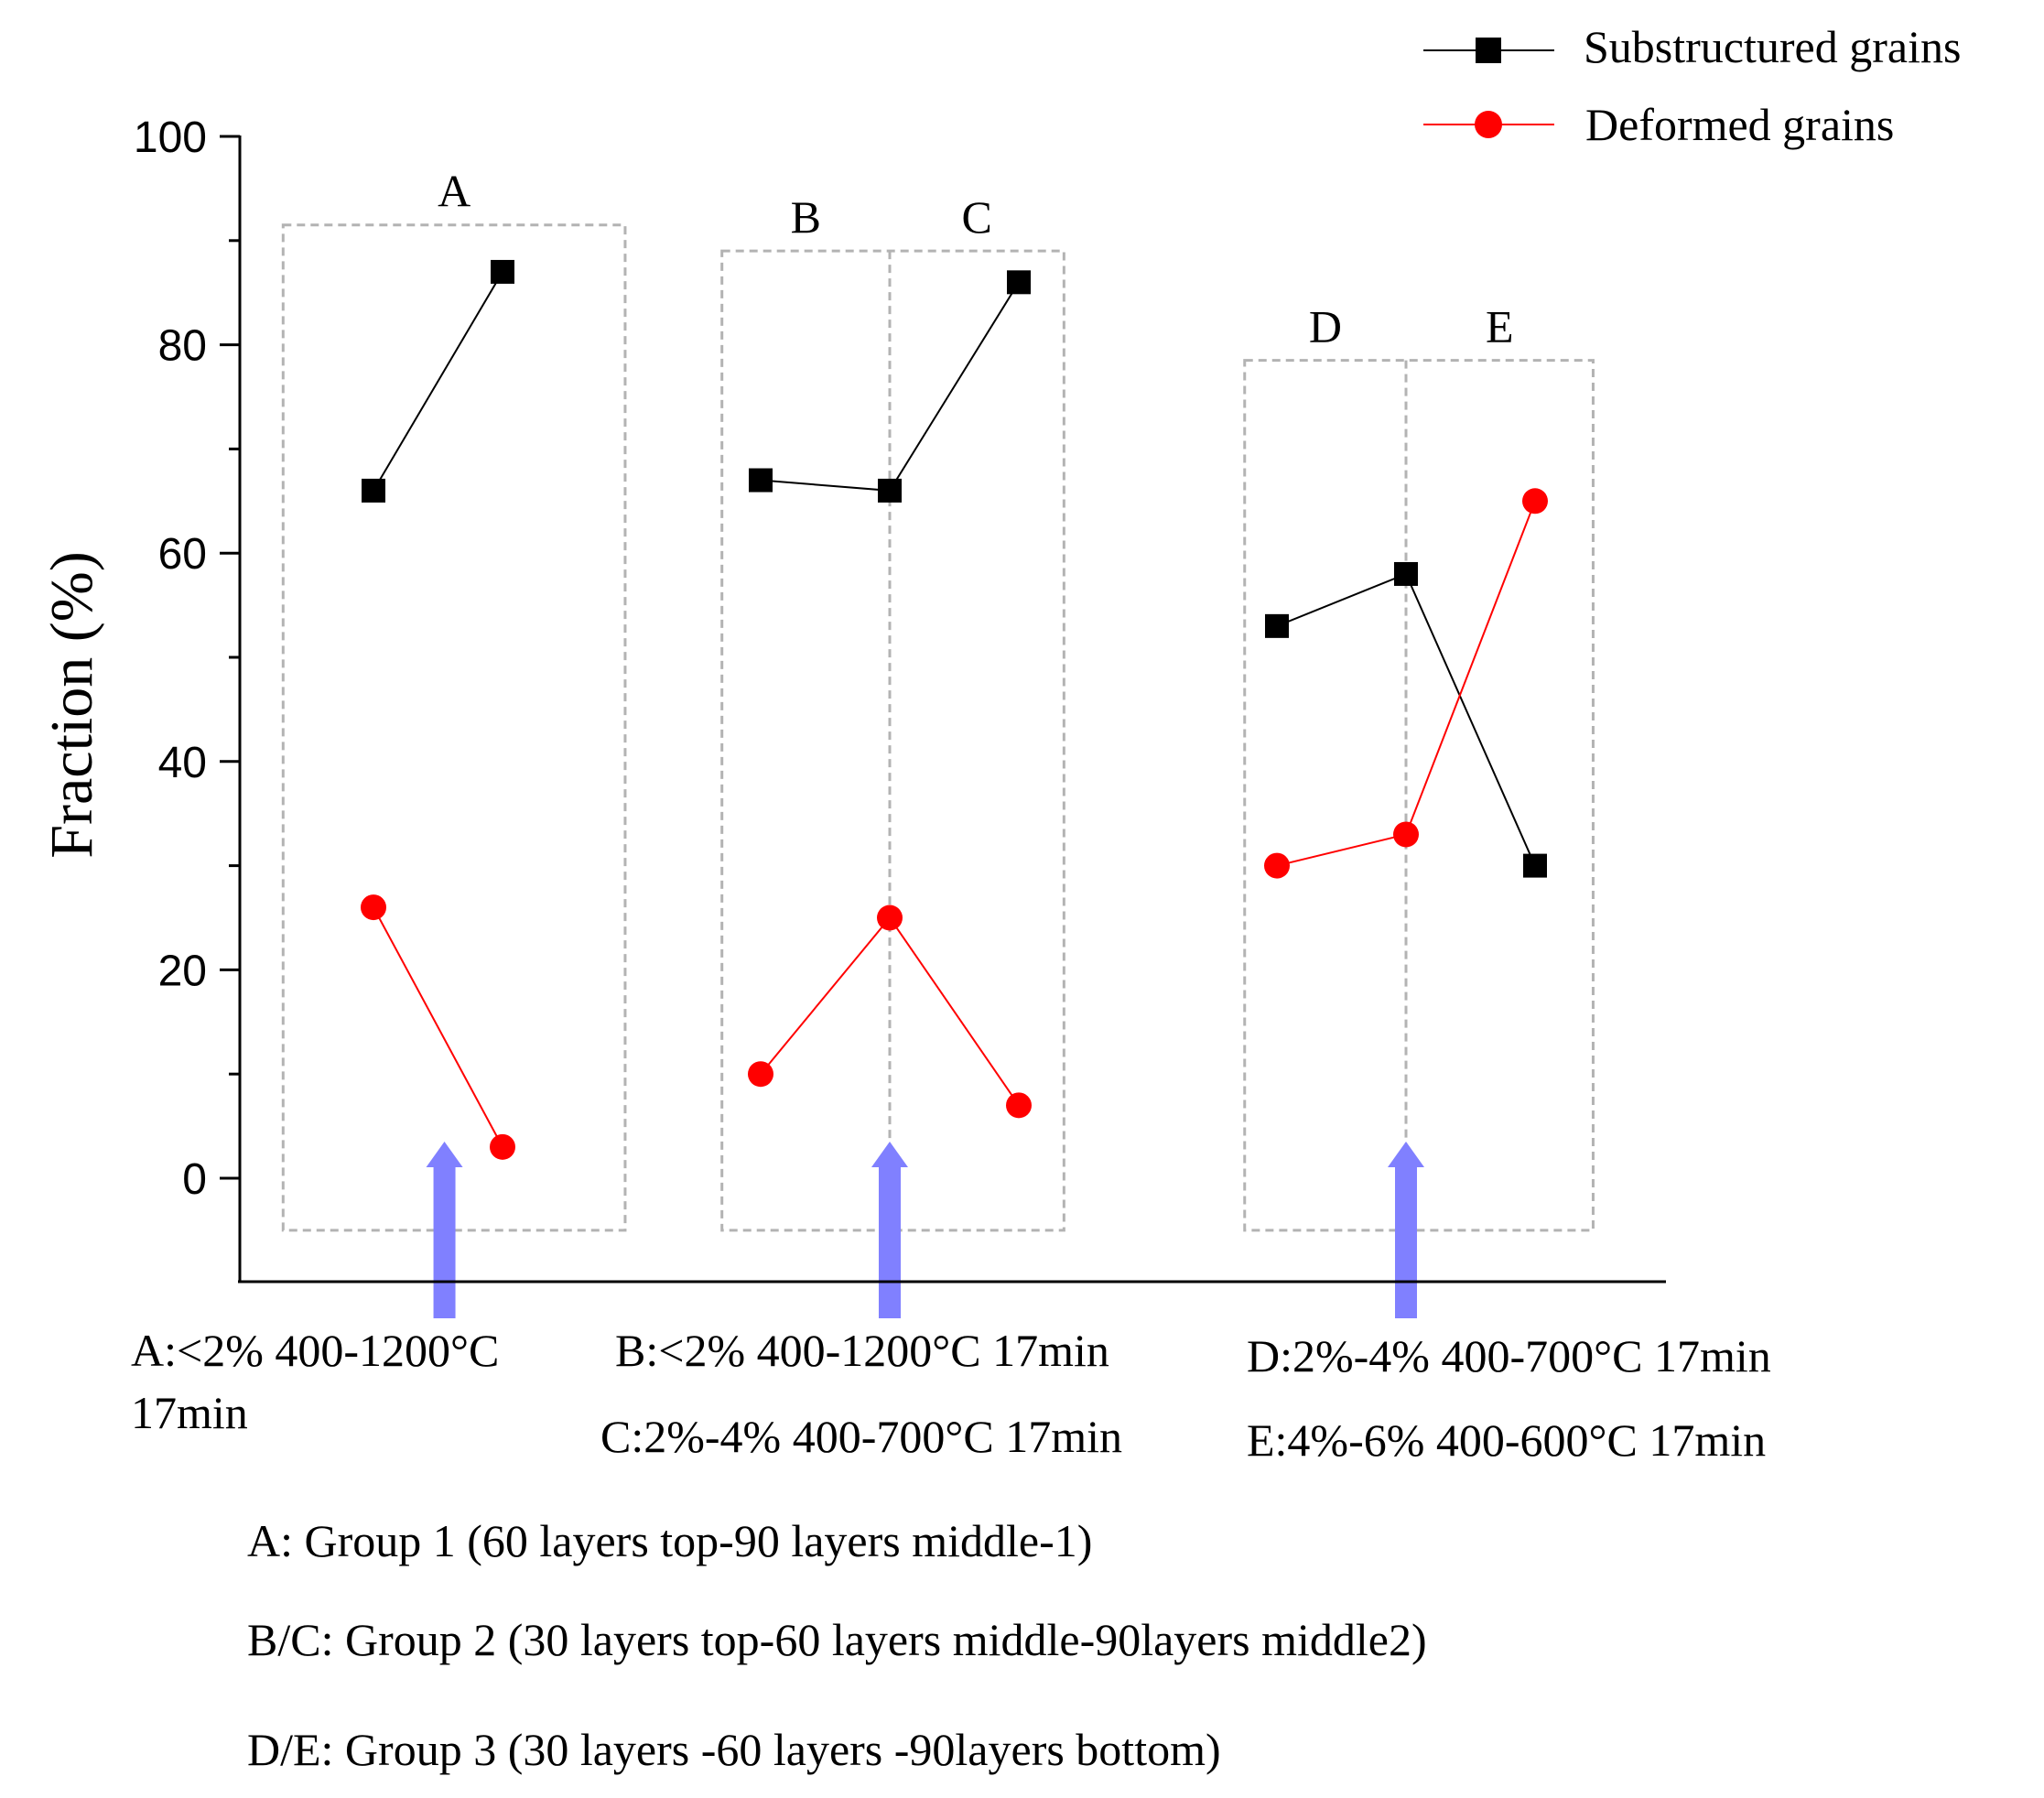 This screenshot has height=1798, width=2044. I want to click on deformed-line-segment, so click(438, 1027).